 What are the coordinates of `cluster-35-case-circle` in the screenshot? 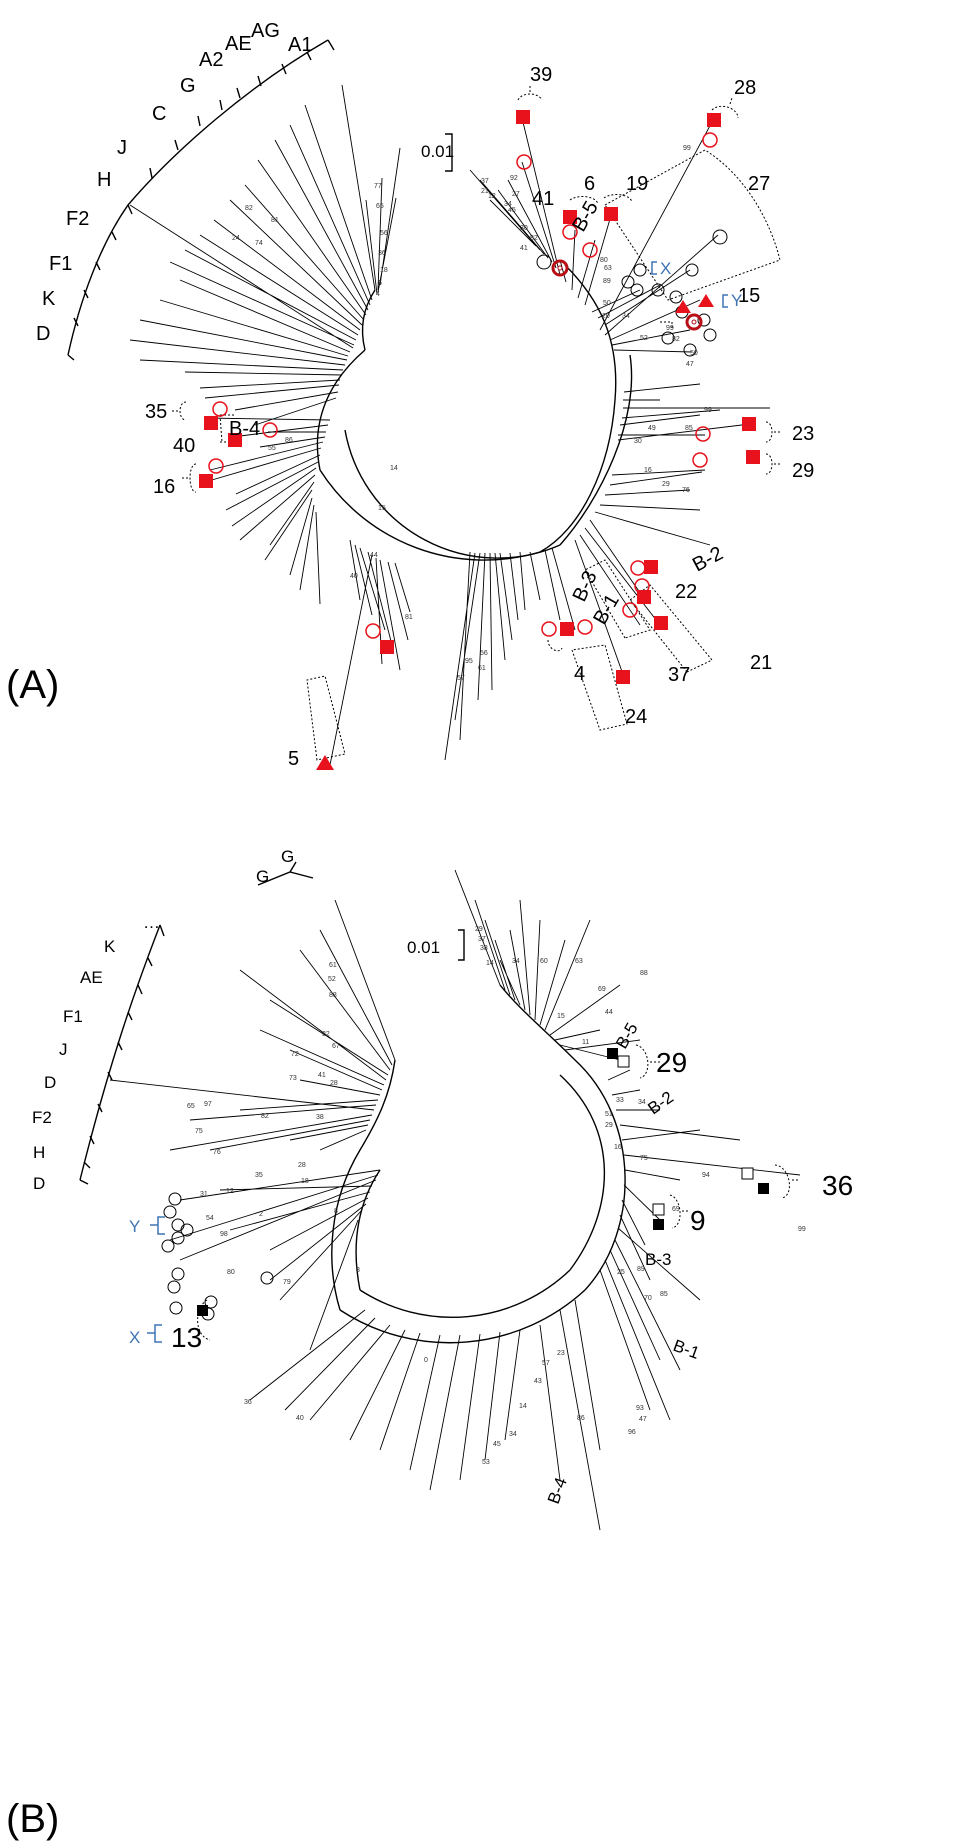 It's located at (220, 409).